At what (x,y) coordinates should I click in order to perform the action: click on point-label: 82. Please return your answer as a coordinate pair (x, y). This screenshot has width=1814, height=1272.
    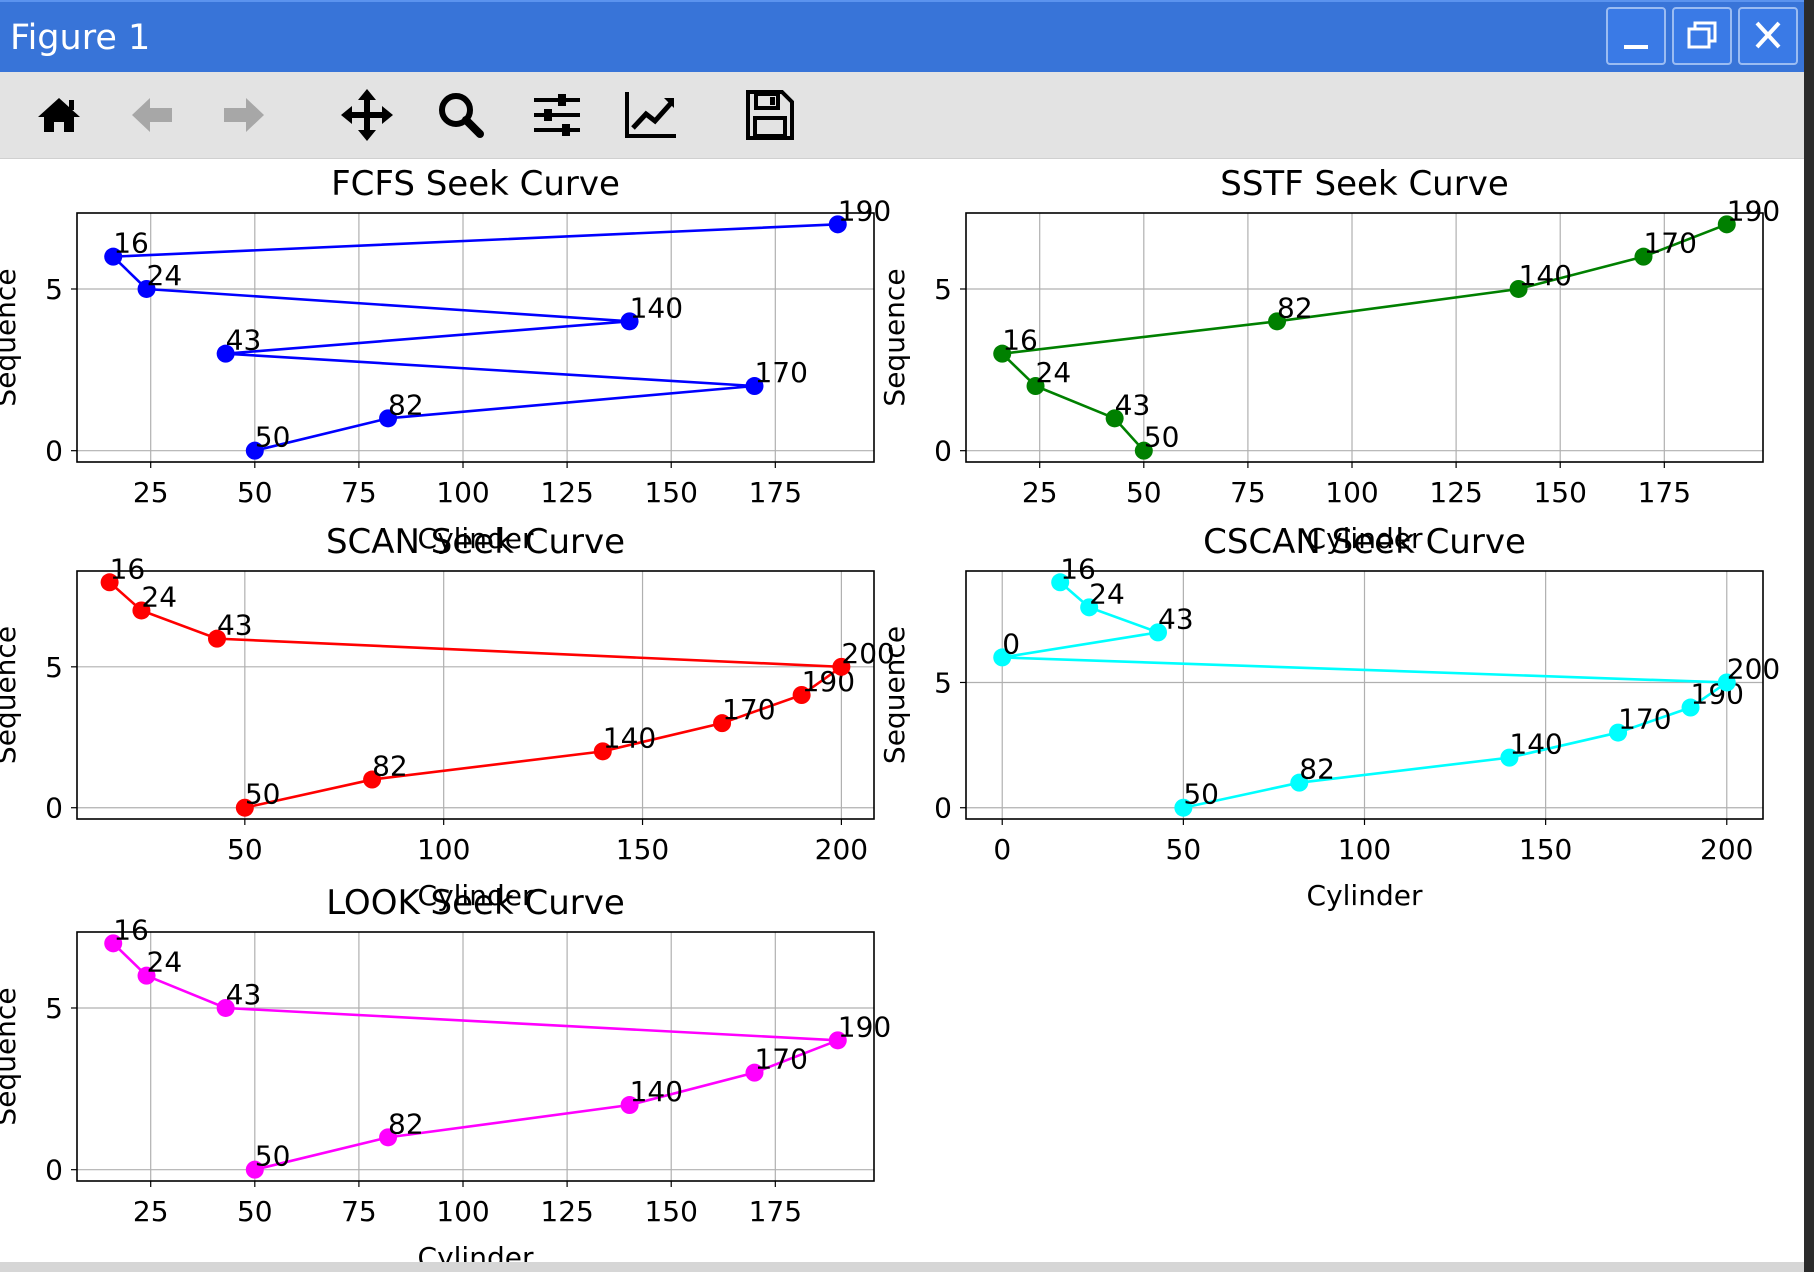
    Looking at the image, I should click on (406, 404).